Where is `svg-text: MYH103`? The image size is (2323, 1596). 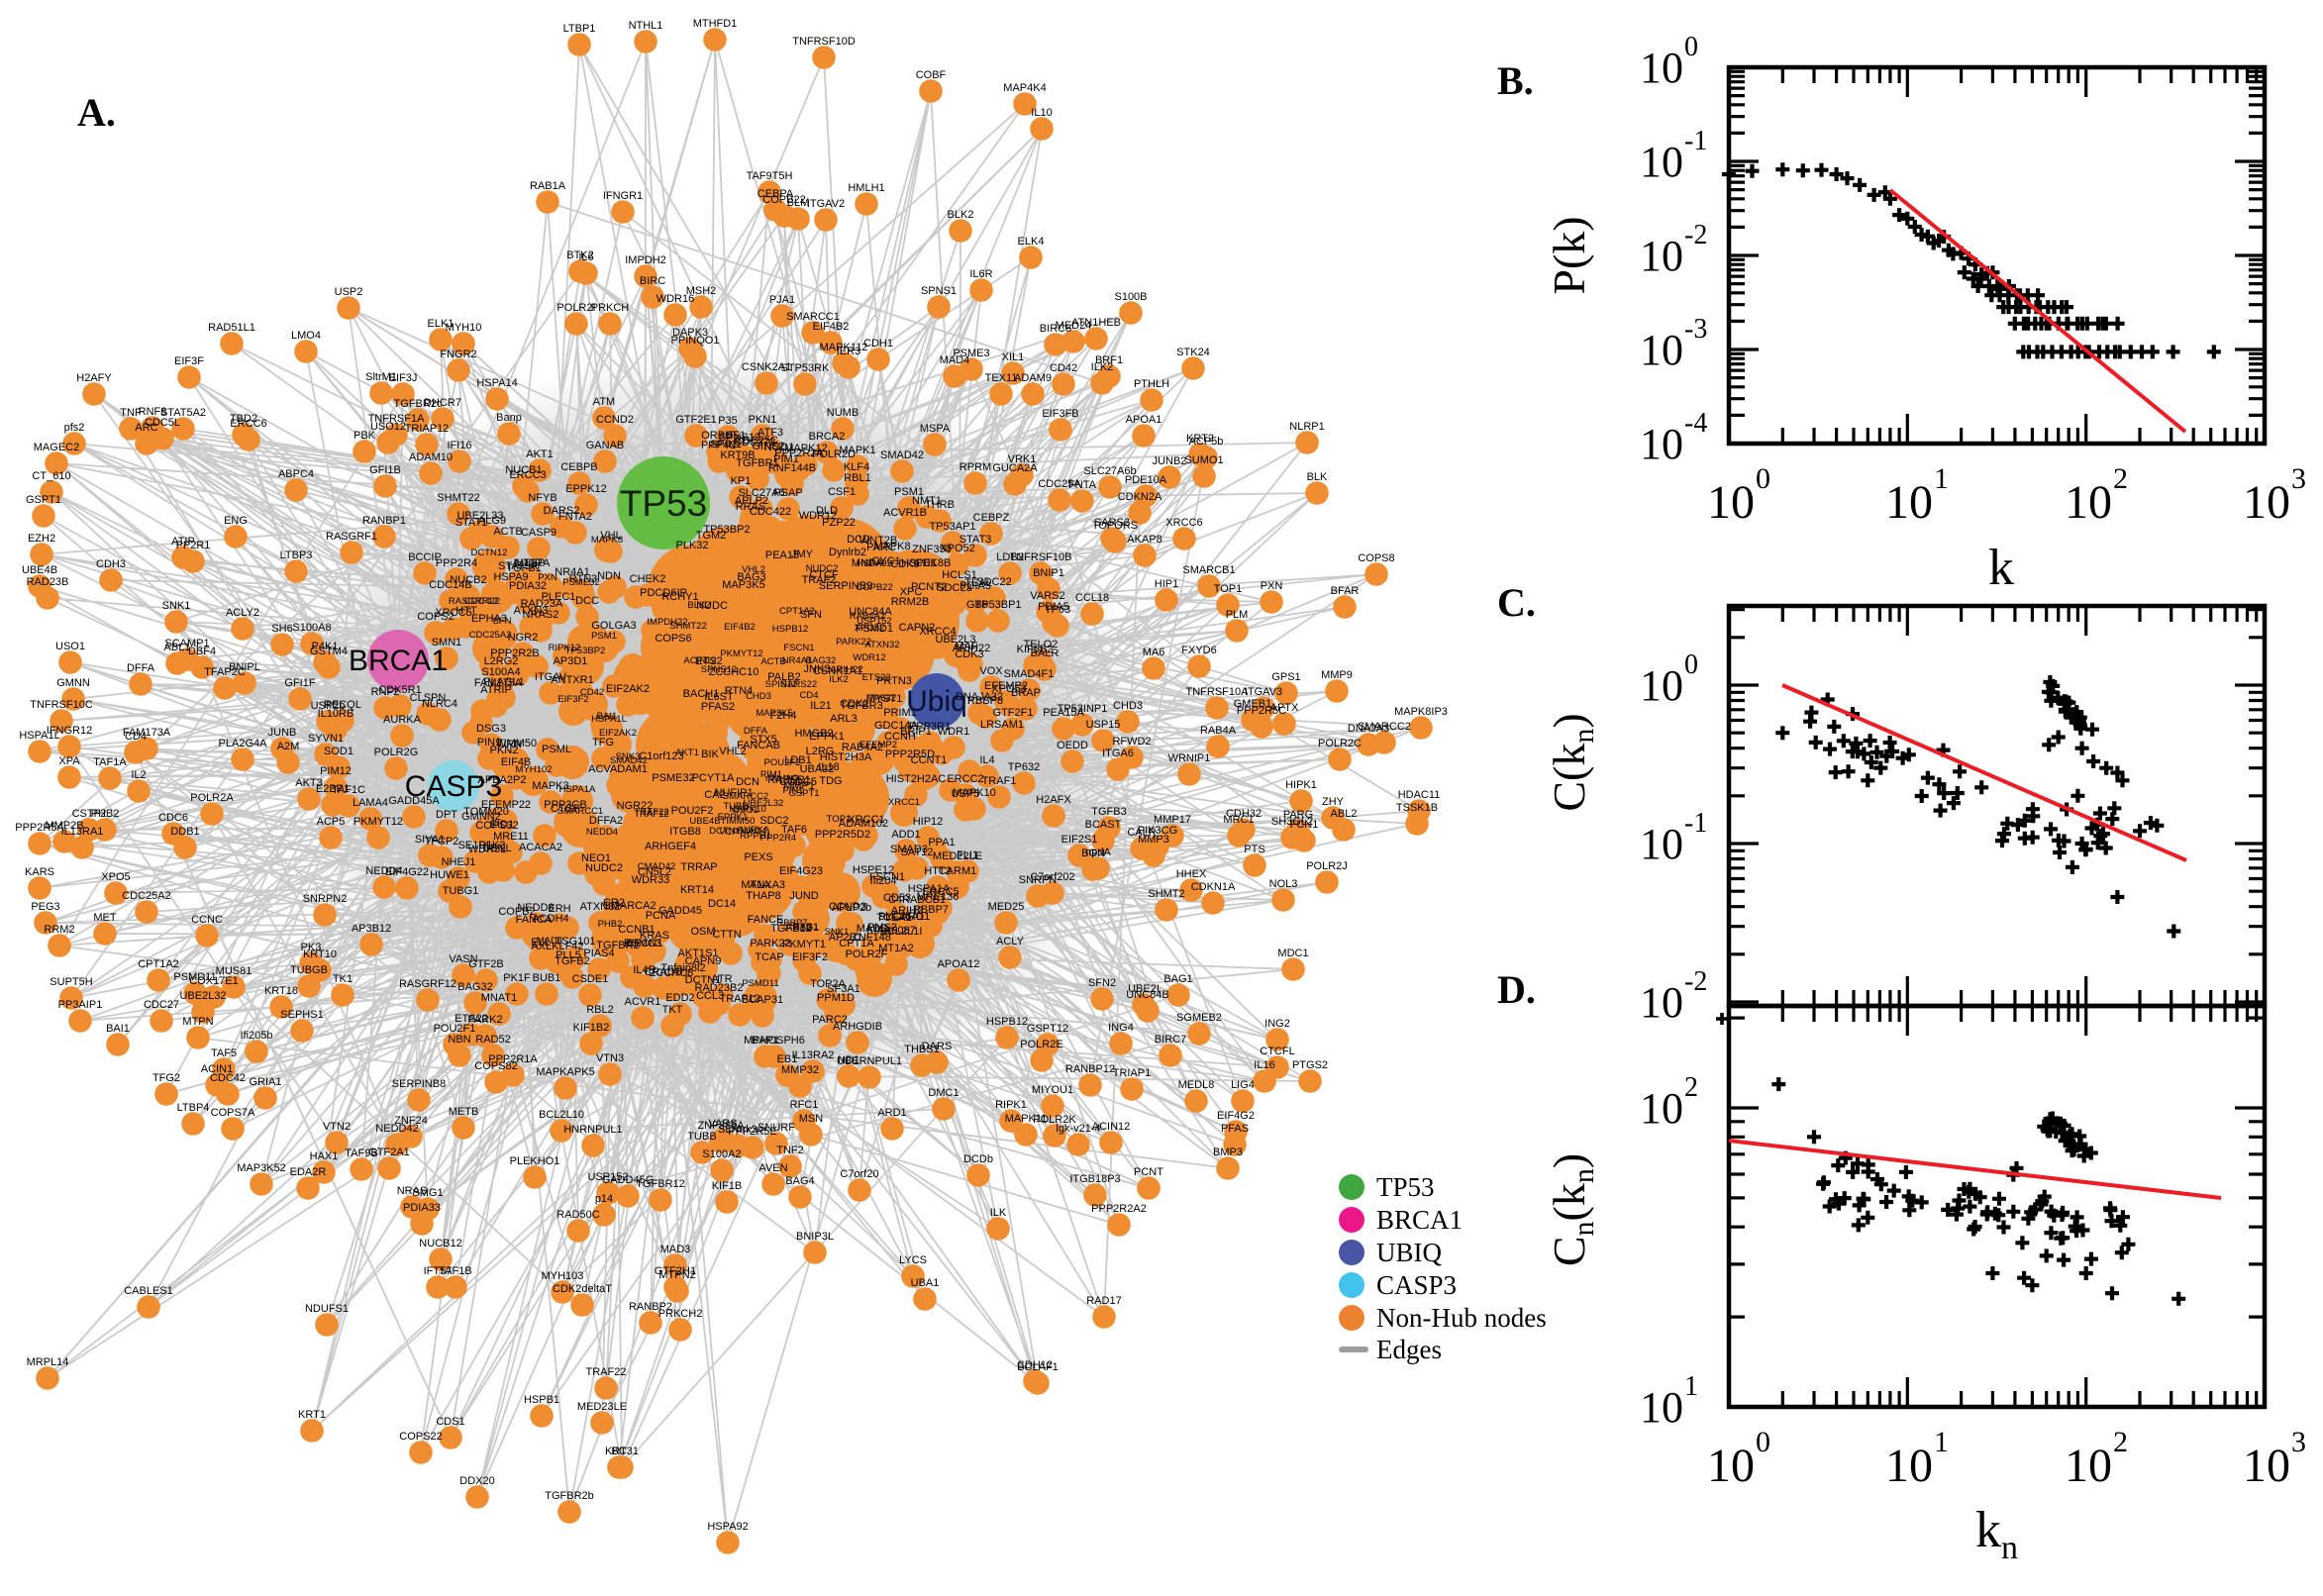 svg-text: MYH103 is located at coordinates (563, 1276).